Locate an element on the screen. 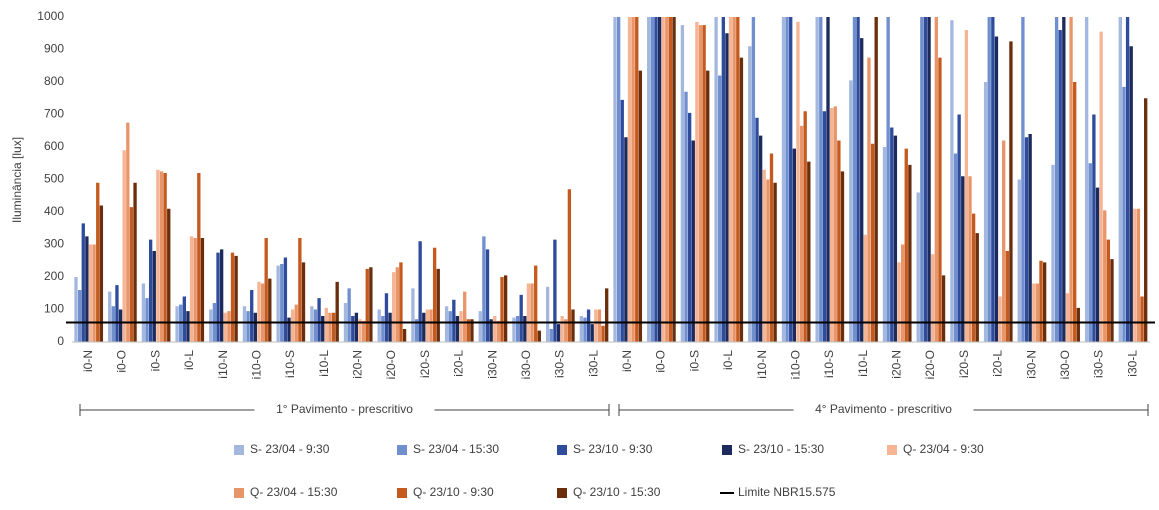 Image resolution: width=1159 pixels, height=510 pixels. x-tick-label: i20-S is located at coordinates (425, 364).